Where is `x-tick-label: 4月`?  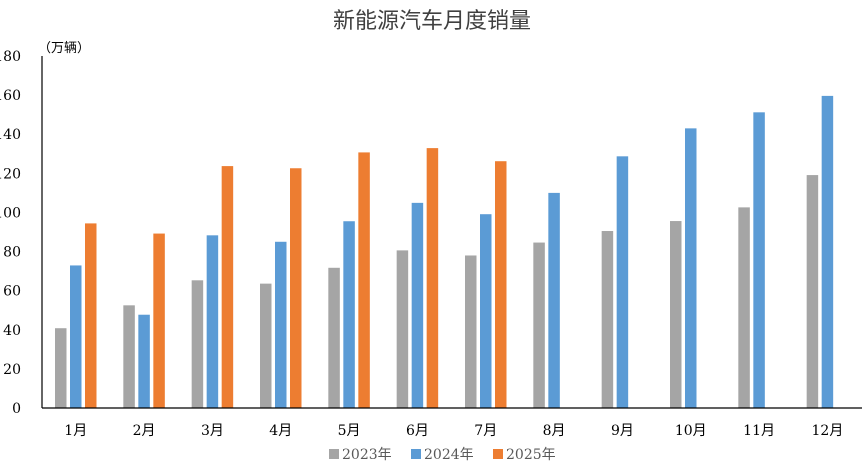 x-tick-label: 4月 is located at coordinates (280, 431).